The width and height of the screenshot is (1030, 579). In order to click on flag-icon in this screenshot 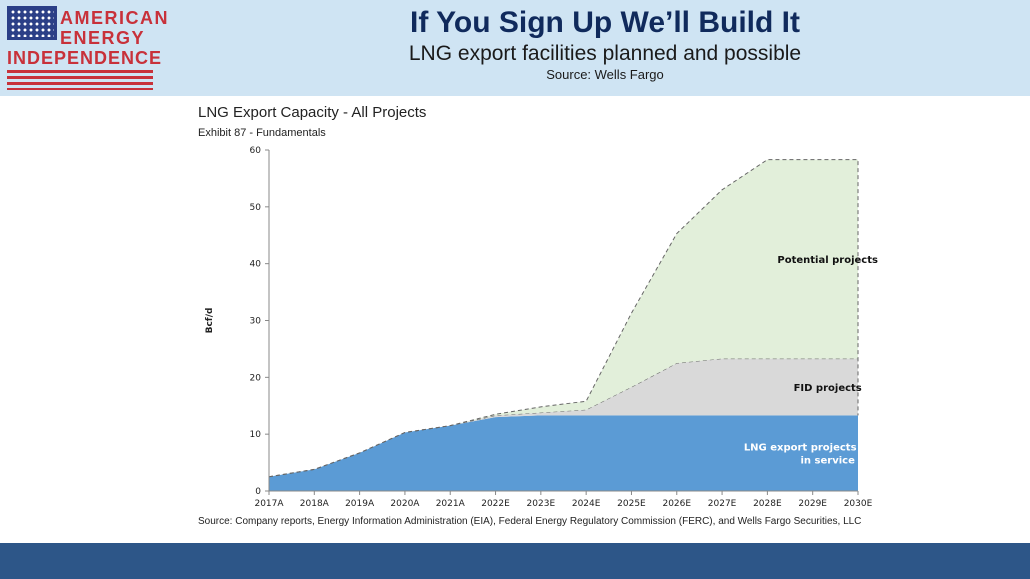, I will do `click(32, 23)`.